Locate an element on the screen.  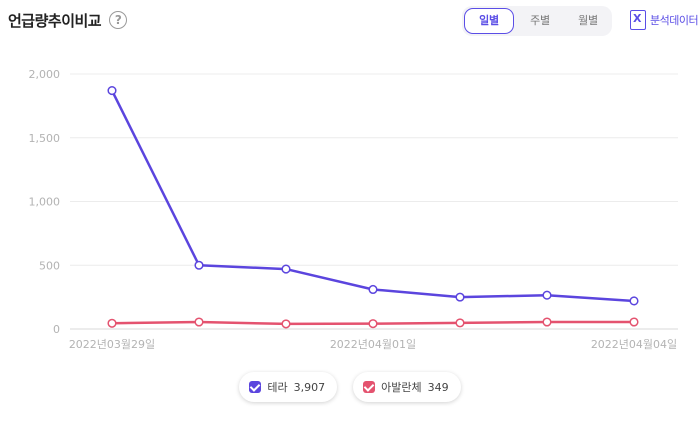
y-tick-label: 1,000 is located at coordinates (45, 202).